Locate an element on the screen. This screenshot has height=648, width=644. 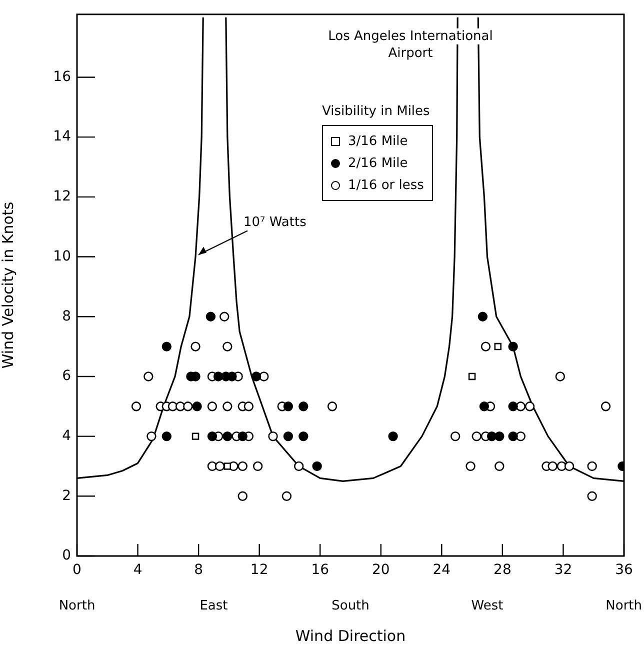
x-tick-label: 32 is located at coordinates (563, 570).